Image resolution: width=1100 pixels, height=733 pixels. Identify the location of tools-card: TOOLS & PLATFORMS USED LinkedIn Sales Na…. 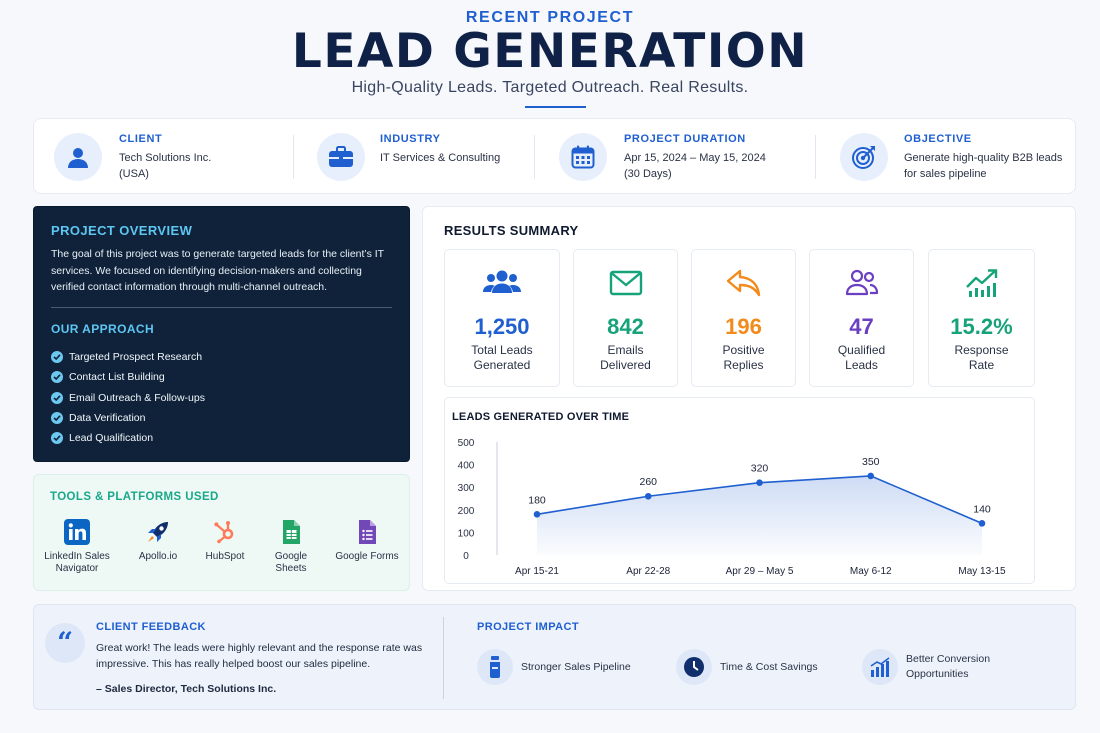
(221, 532).